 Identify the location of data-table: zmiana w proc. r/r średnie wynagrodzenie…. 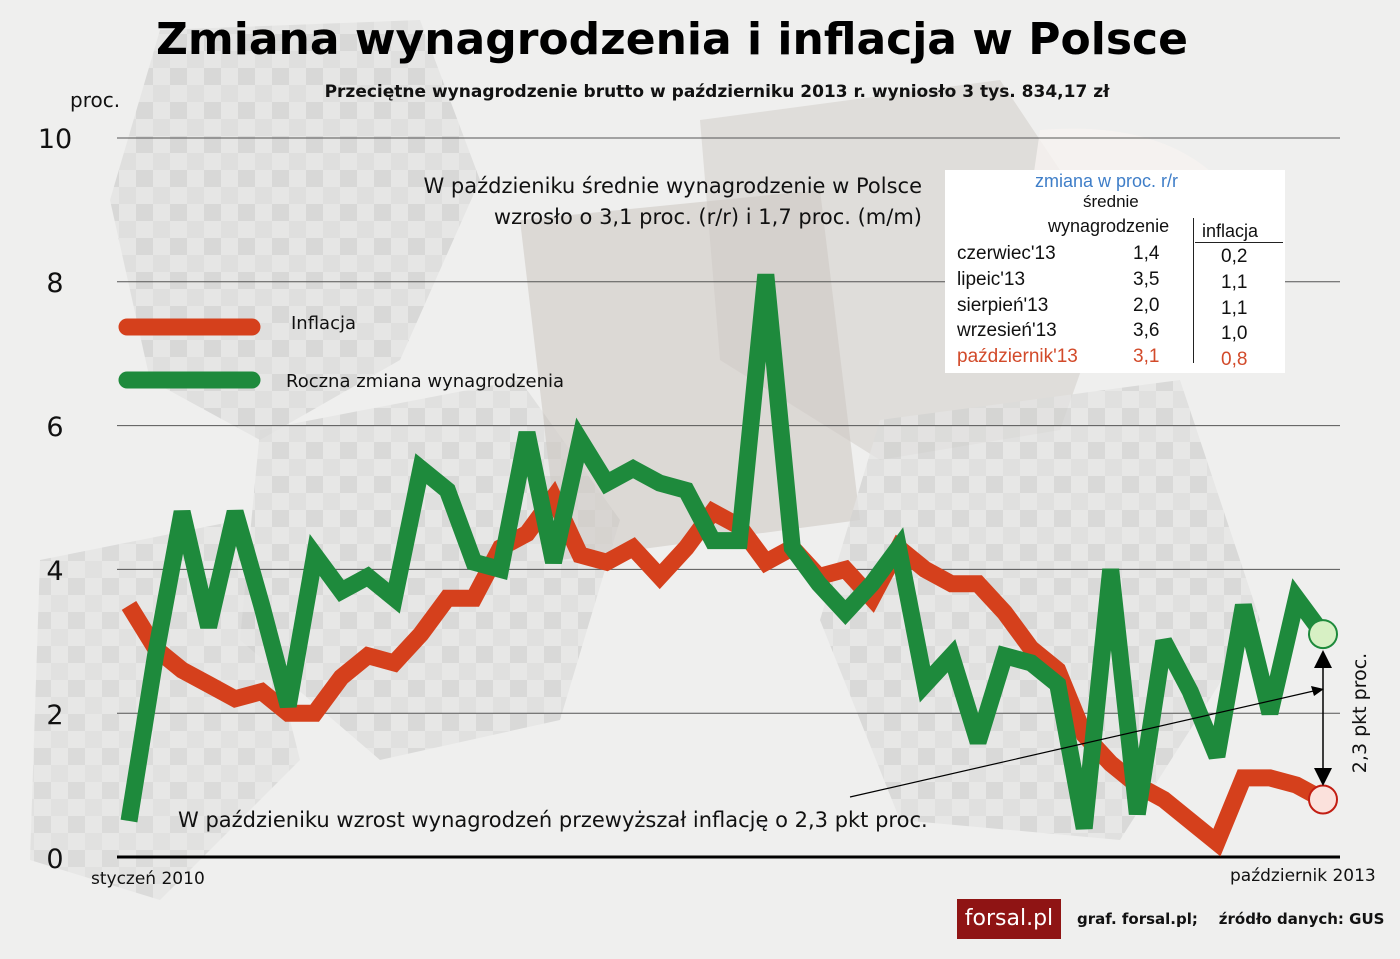
(1115, 271).